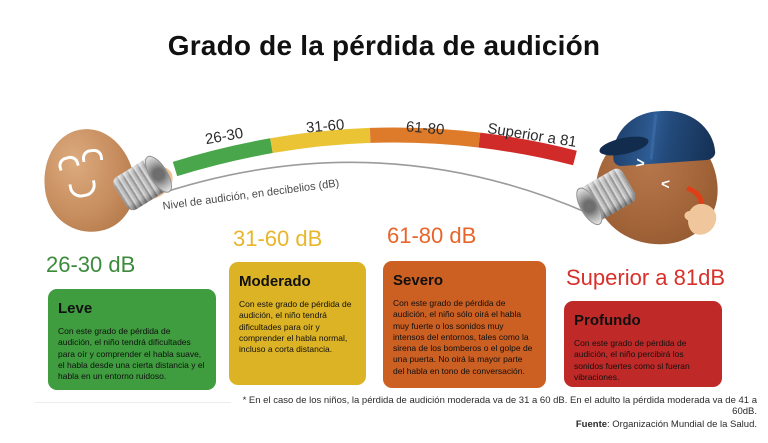  What do you see at coordinates (224, 136) in the screenshot?
I see `gauge-range-label: 26-30` at bounding box center [224, 136].